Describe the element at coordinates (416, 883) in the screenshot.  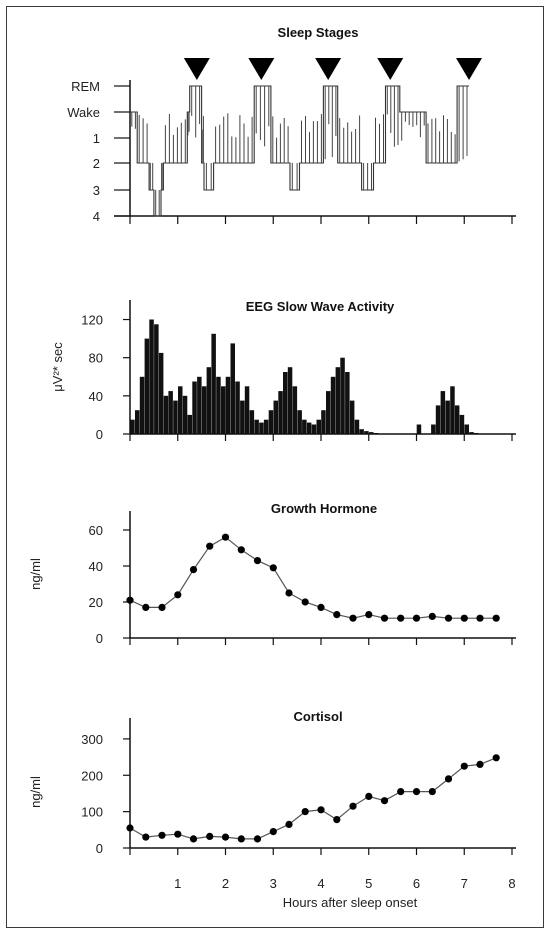
I see `x-tick-label: 6` at that location.